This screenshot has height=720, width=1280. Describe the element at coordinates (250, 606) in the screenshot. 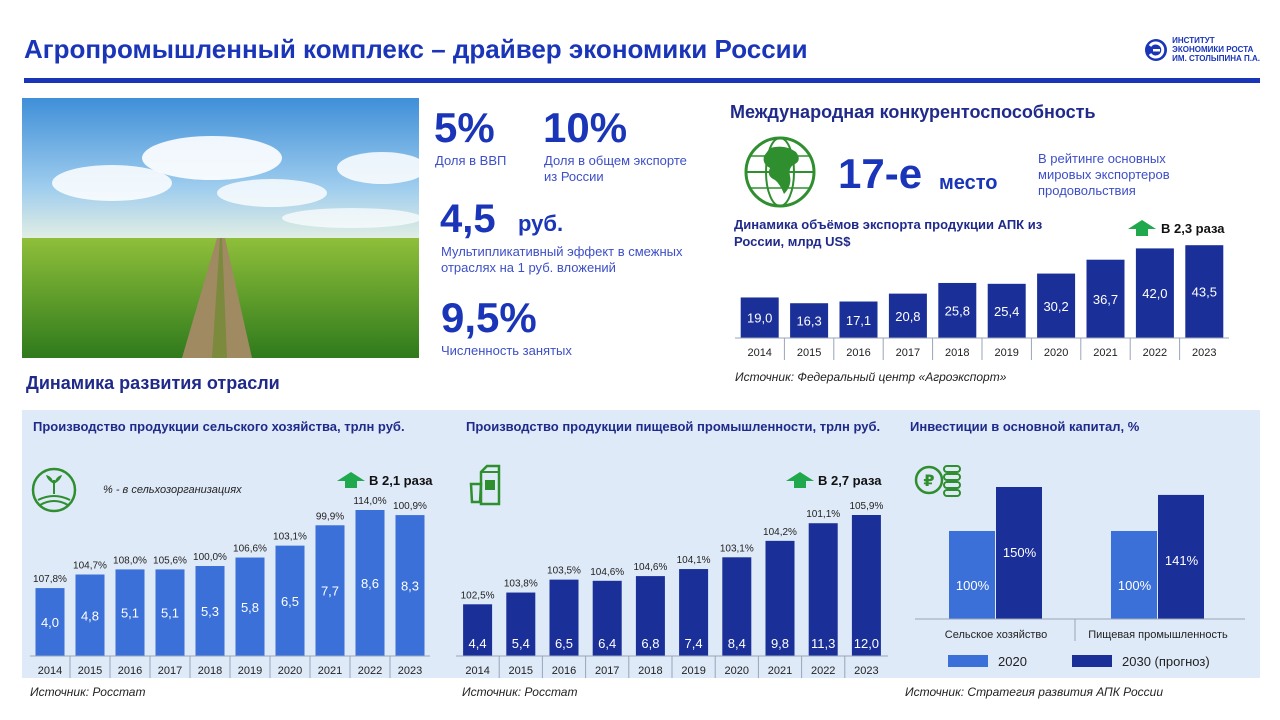

I see `bar-2019` at that location.